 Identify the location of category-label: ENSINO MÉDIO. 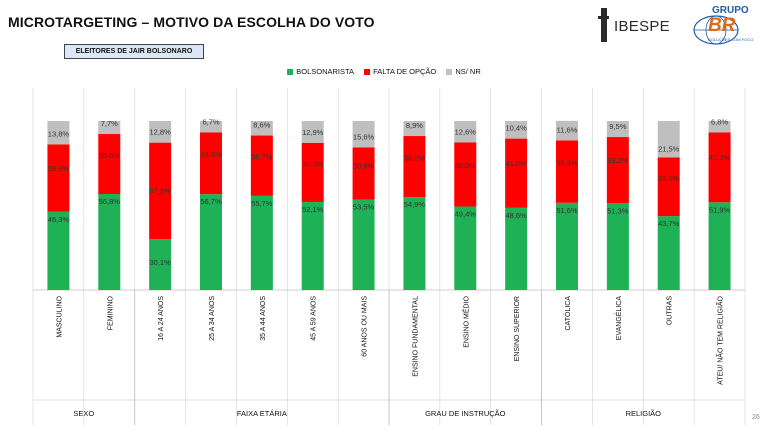
(465, 321).